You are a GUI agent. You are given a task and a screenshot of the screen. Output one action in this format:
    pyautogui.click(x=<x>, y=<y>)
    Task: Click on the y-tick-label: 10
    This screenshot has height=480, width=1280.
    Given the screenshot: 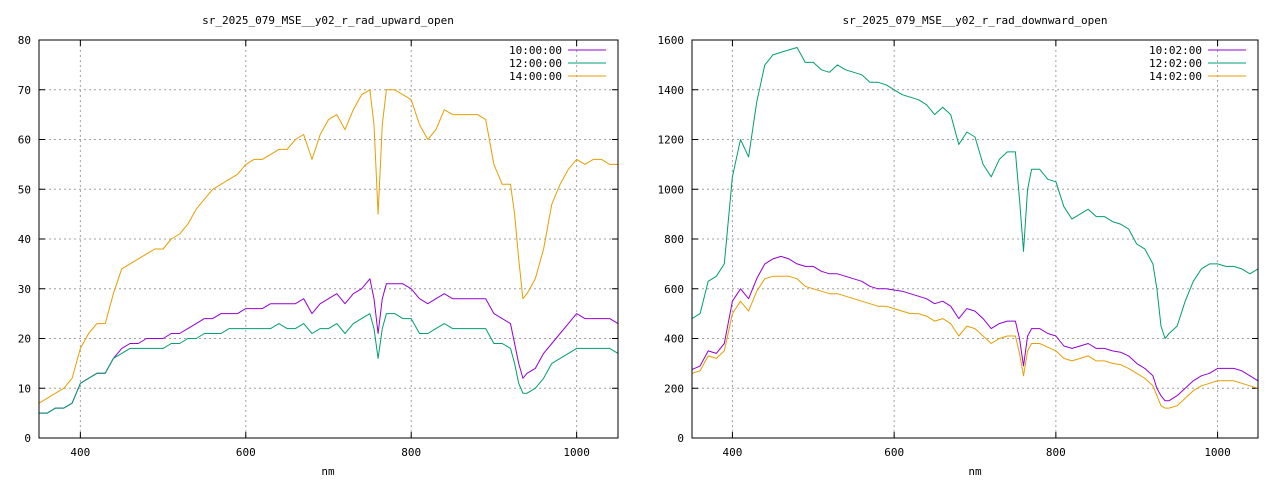 What is the action you would take?
    pyautogui.click(x=24, y=388)
    